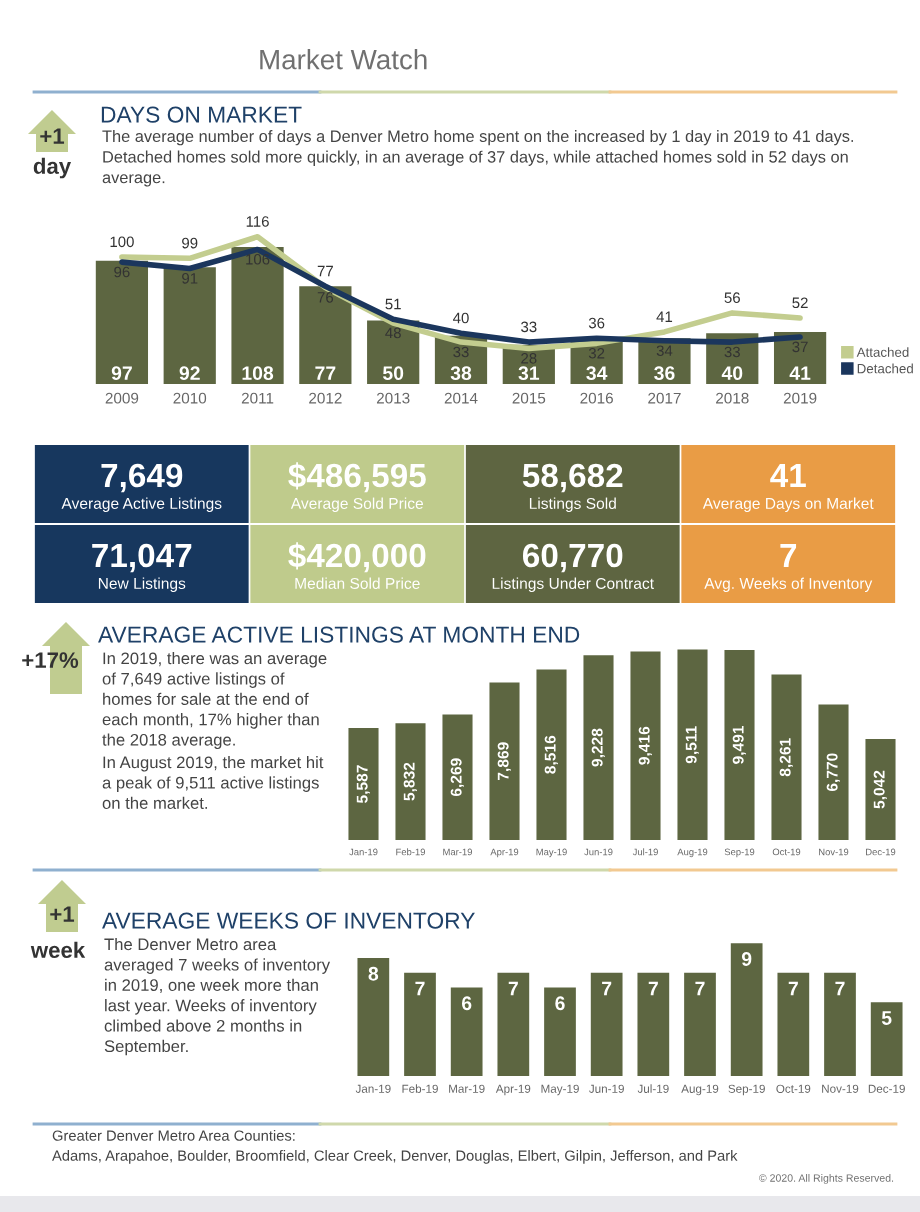 This screenshot has width=920, height=1212. What do you see at coordinates (597, 373) in the screenshot?
I see `data-label: 34` at bounding box center [597, 373].